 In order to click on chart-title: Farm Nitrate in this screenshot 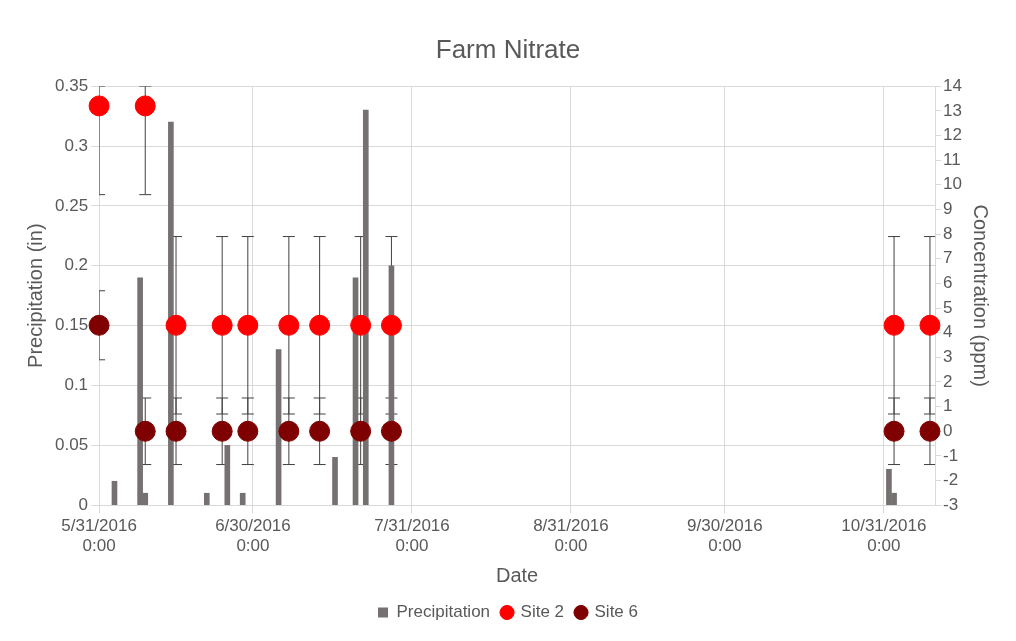, I will do `click(508, 48)`.